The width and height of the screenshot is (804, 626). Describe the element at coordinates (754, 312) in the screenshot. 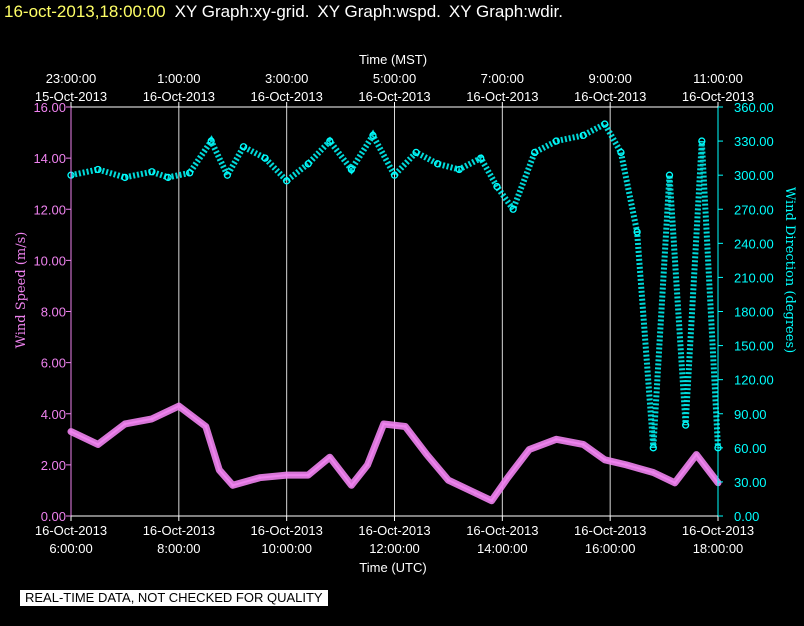

I see `y-right-tick-label: 180.00` at that location.